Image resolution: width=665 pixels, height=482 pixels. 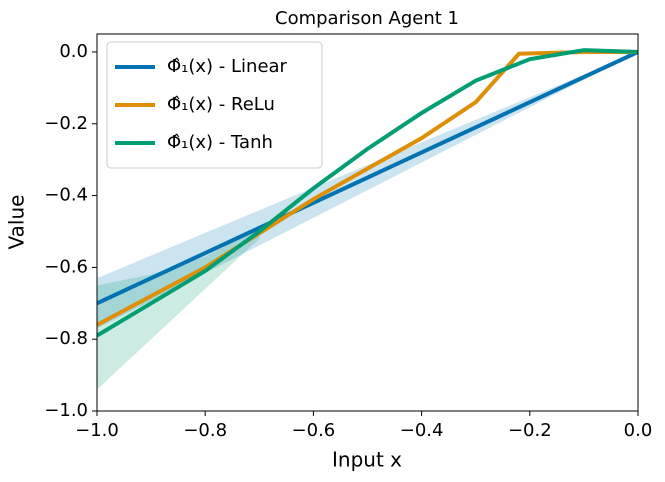 I want to click on x-tick-label: −0.4, so click(x=422, y=430).